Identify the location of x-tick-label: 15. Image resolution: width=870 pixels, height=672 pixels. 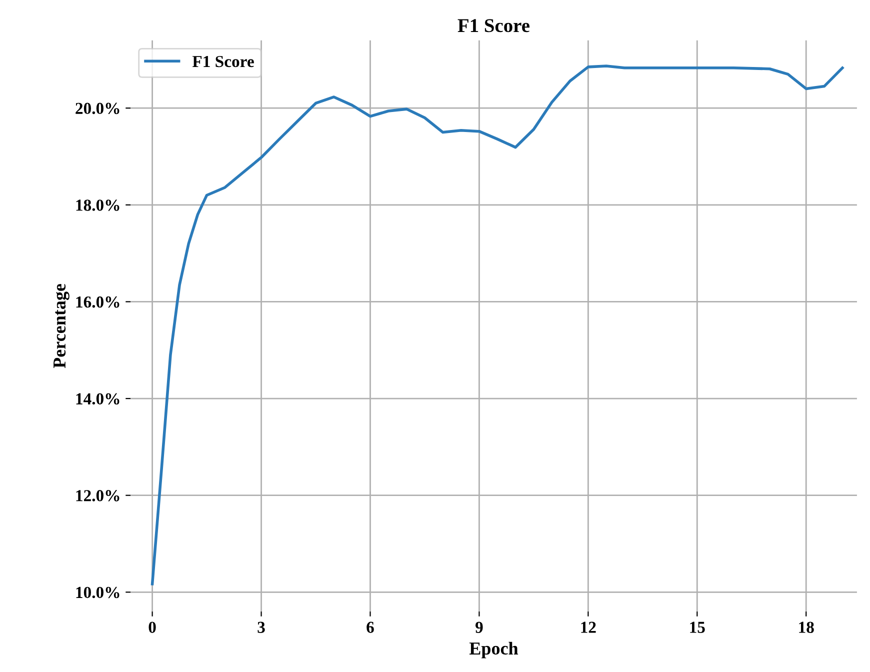
(697, 627).